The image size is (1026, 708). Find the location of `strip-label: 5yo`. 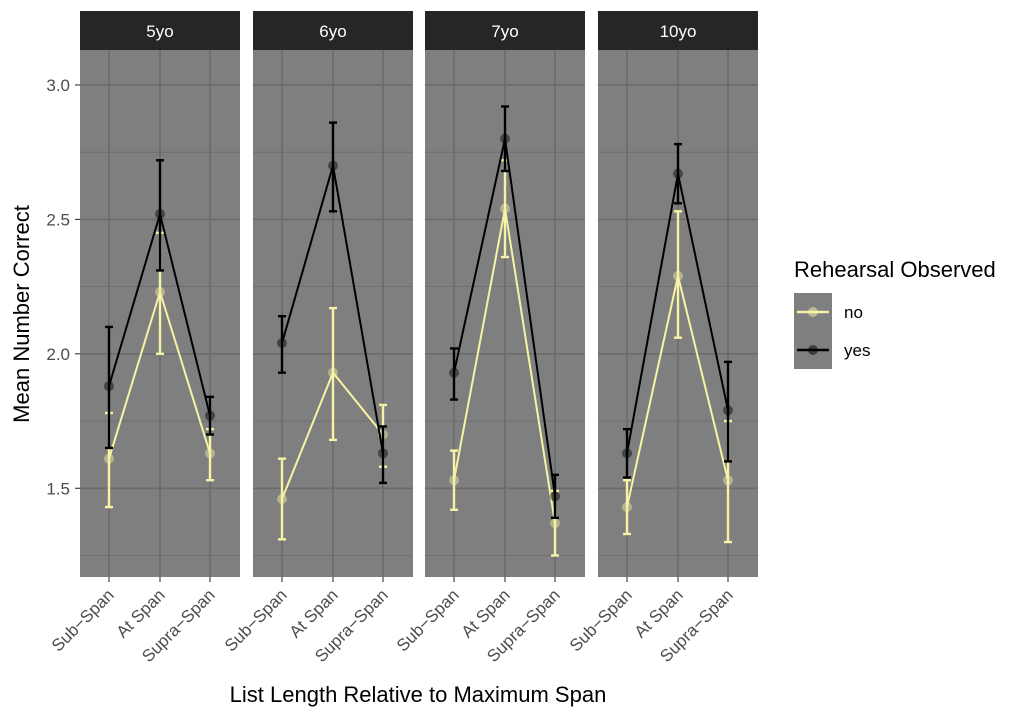

strip-label: 5yo is located at coordinates (159, 31).